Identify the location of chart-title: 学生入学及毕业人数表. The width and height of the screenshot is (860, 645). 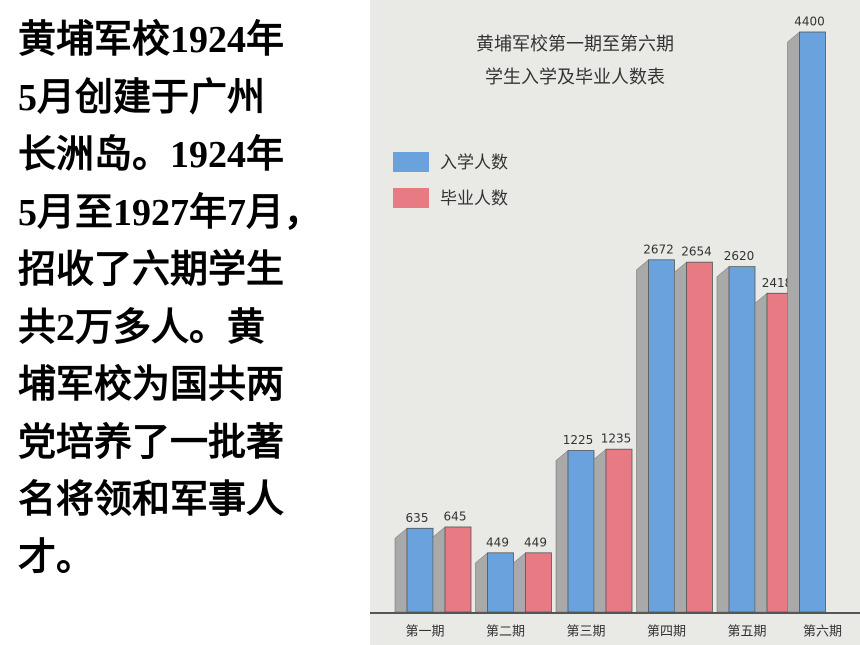
(575, 77).